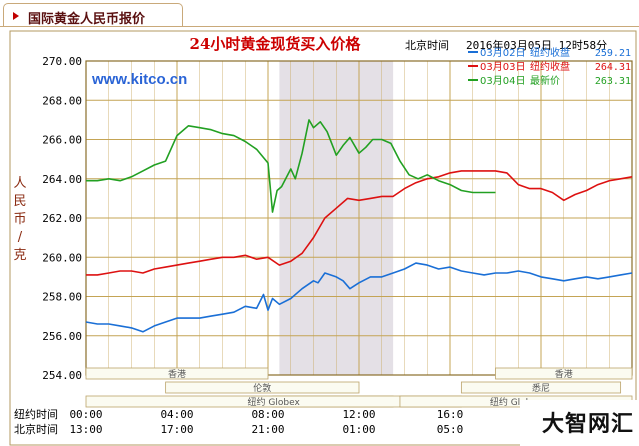 The image size is (639, 446). Describe the element at coordinates (319, 26) in the screenshot. I see `tab-underline` at that location.